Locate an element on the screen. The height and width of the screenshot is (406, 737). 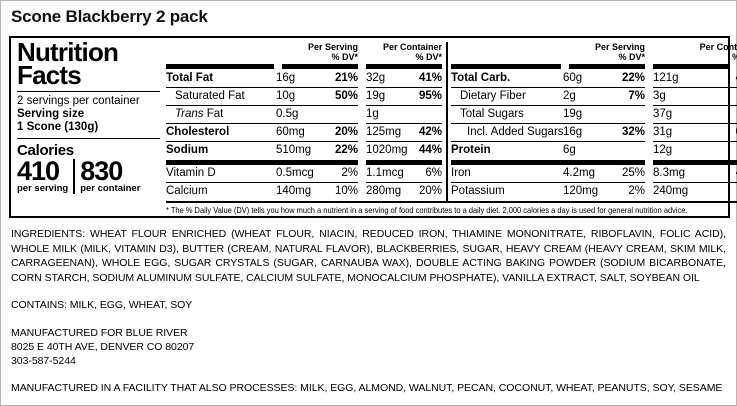
serving-size-label: Serving size is located at coordinates (51, 114).